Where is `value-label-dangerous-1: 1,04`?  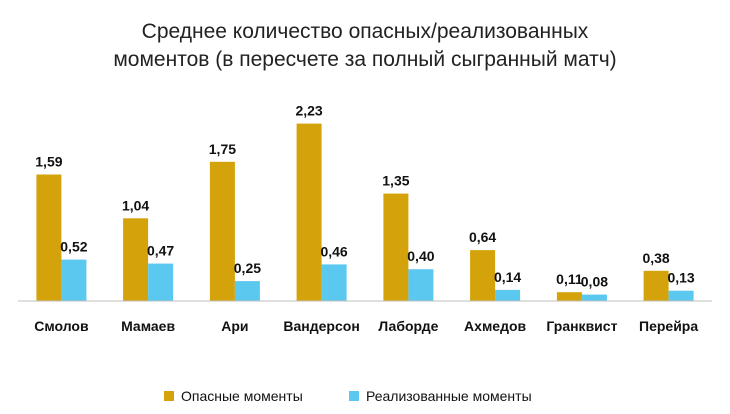
value-label-dangerous-1: 1,04 is located at coordinates (135, 205).